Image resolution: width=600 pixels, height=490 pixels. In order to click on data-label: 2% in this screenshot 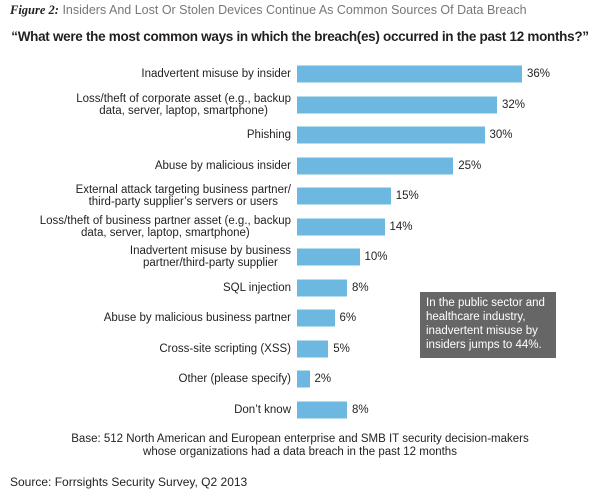, I will do `click(323, 379)`.